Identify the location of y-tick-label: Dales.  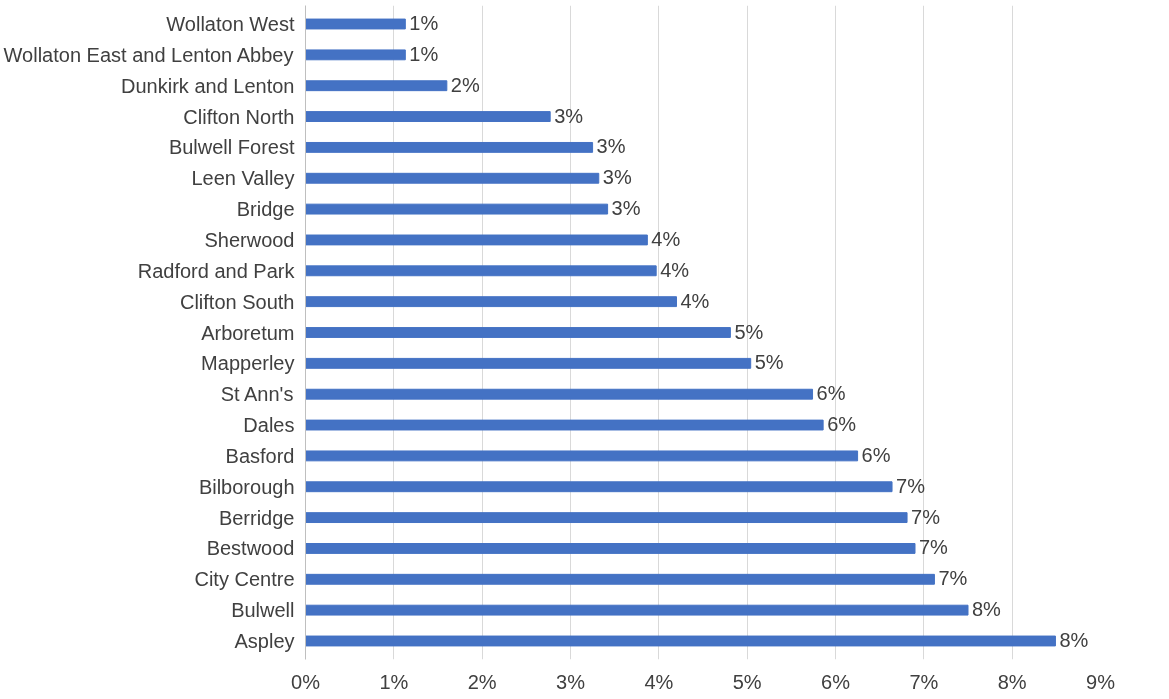
(269, 425).